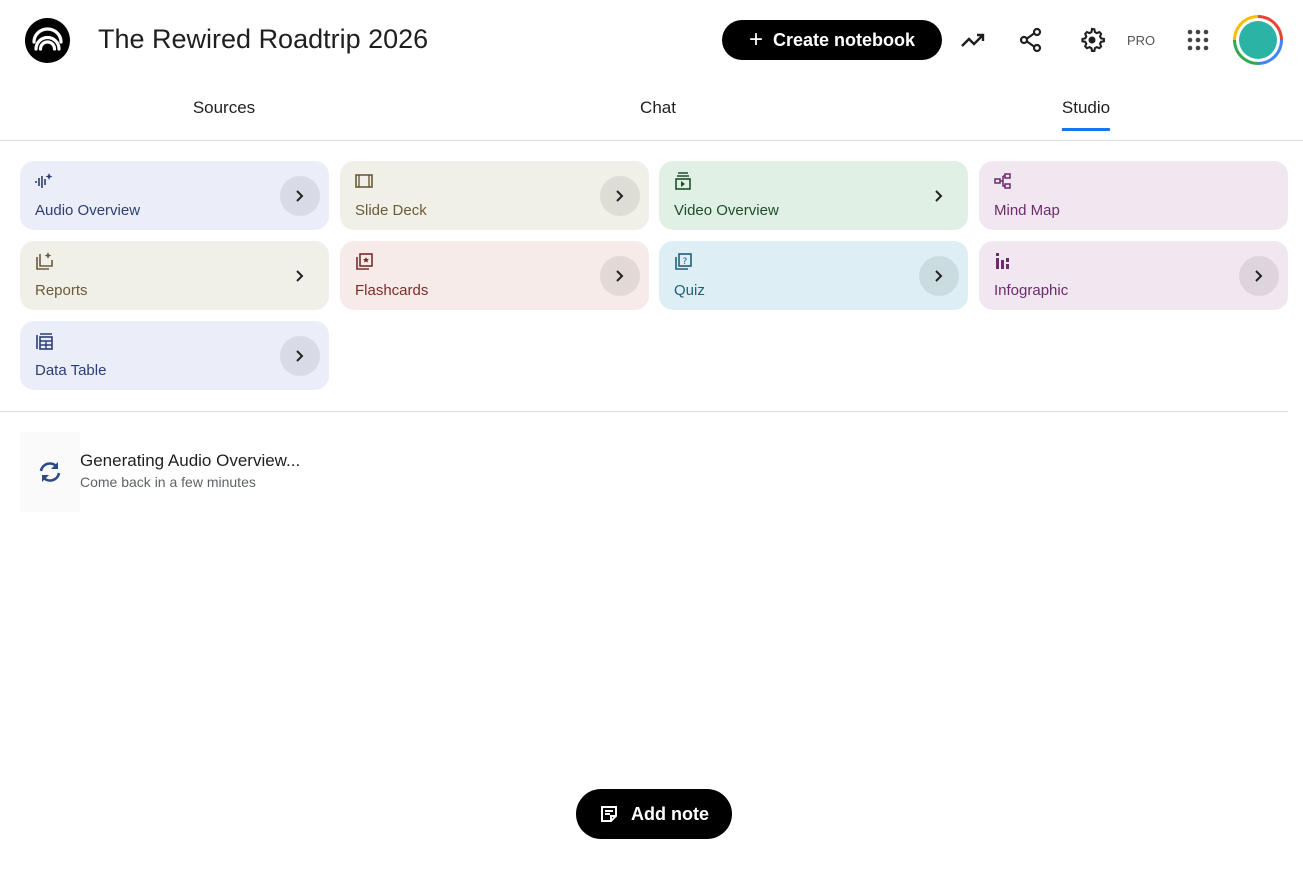 The width and height of the screenshot is (1303, 887). What do you see at coordinates (88, 210) in the screenshot?
I see `card-label: Audio Overview` at bounding box center [88, 210].